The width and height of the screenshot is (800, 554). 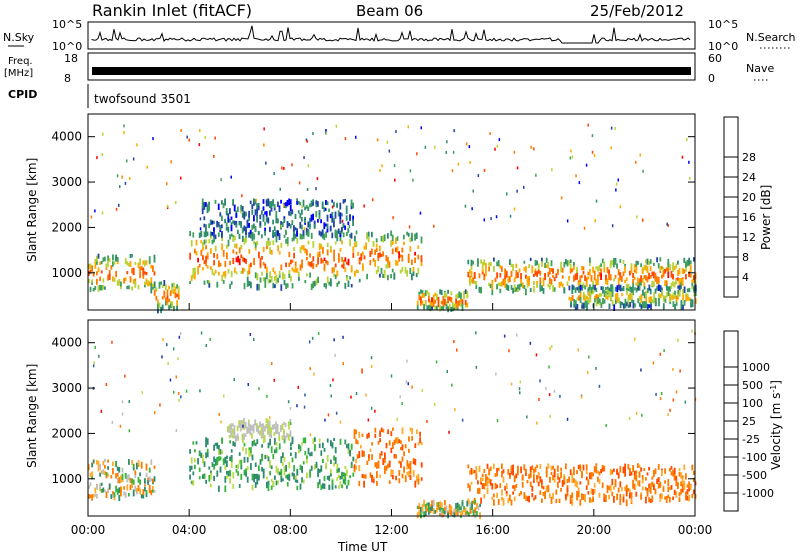 I want to click on nave-tick-high: 60, so click(x=715, y=58).